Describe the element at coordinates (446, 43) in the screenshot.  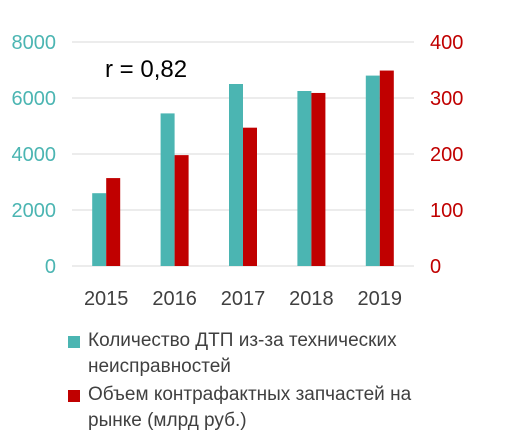
I see `right-y-tick-label: 400` at that location.